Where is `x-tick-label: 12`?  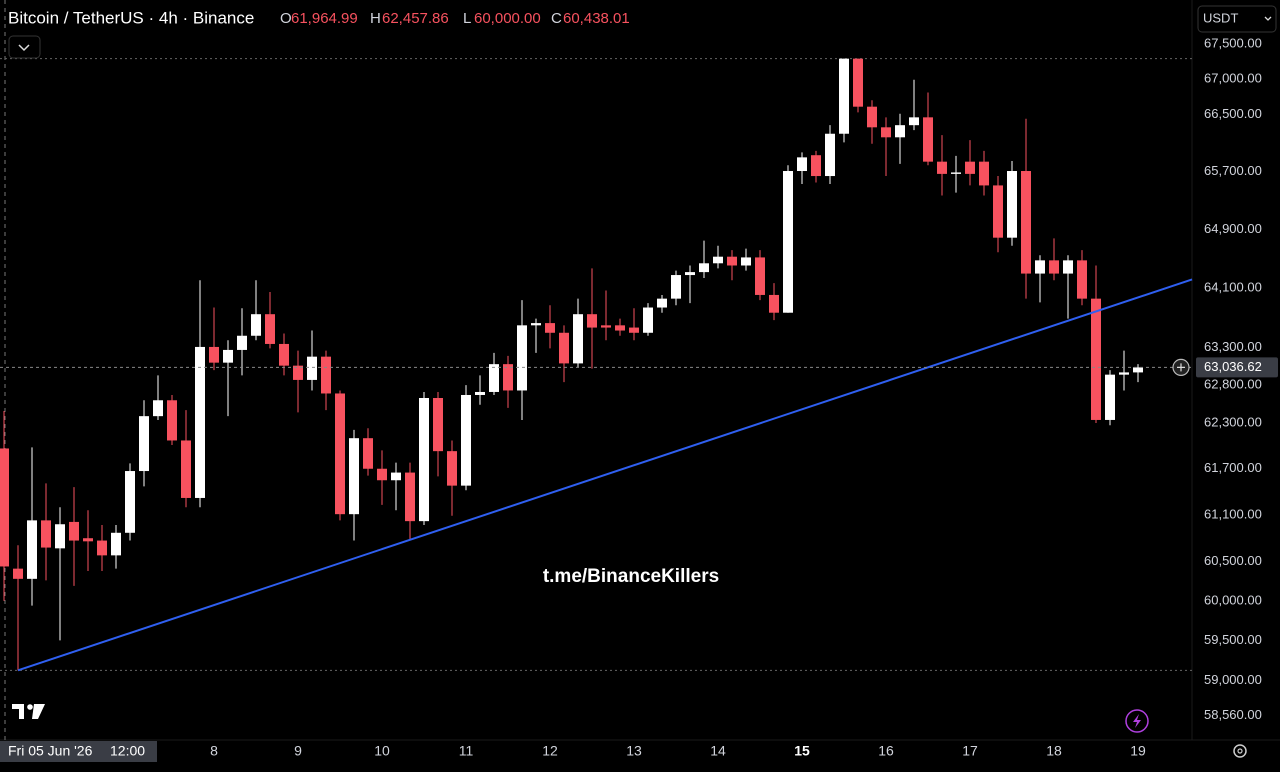
x-tick-label: 12 is located at coordinates (550, 751).